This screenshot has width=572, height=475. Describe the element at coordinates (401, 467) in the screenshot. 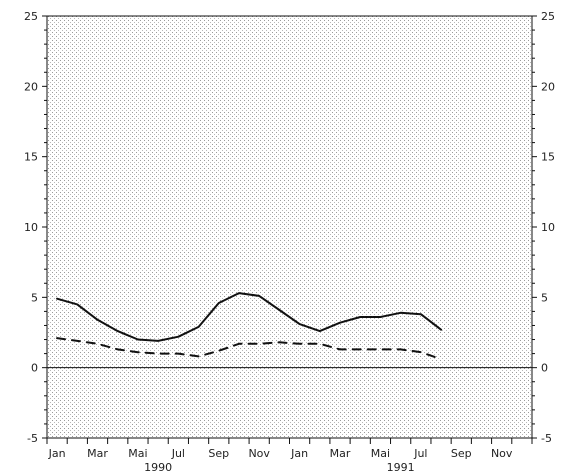

I see `year-label: 1991` at that location.